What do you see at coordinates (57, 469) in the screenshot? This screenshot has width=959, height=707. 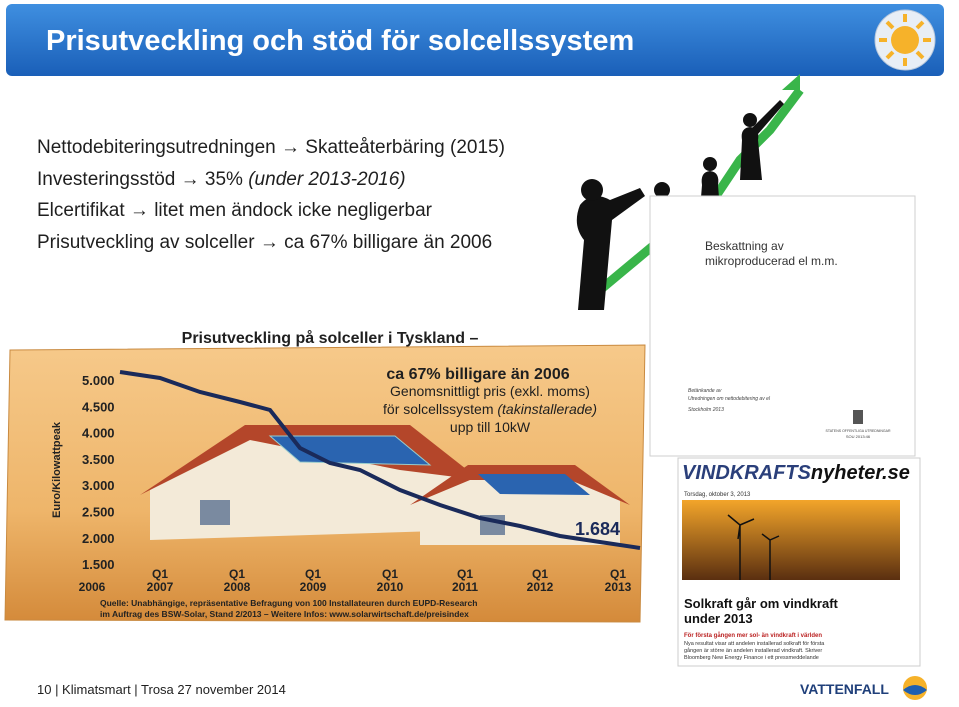 I see `y-axis-label: Euro/Kilowattpeak` at bounding box center [57, 469].